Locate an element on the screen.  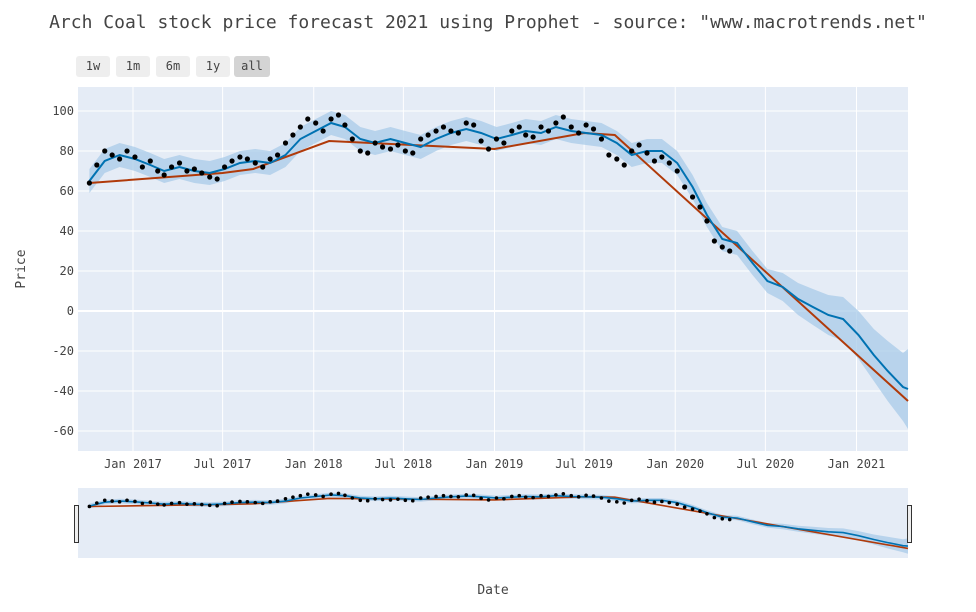
y-tick-label: 40 is located at coordinates (67, 231).